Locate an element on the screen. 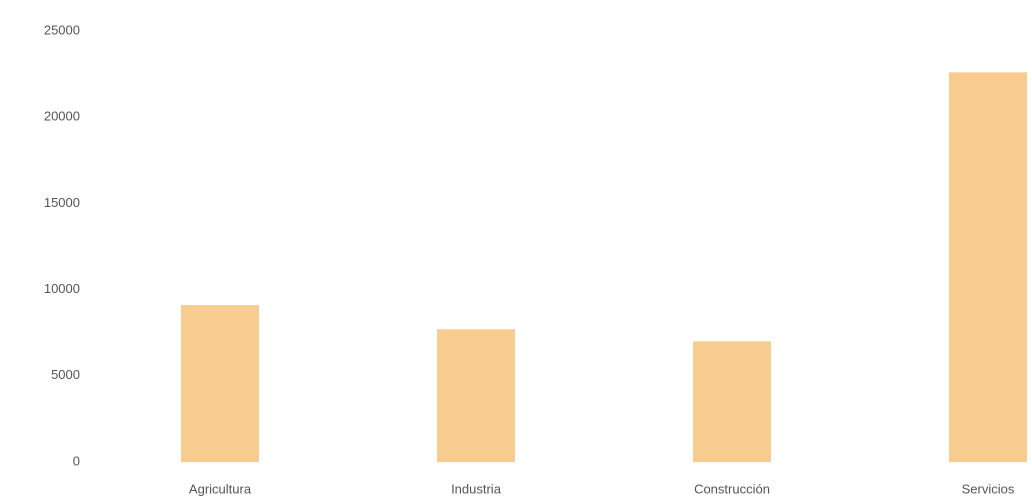  x-tick-label: Servicios is located at coordinates (988, 488).